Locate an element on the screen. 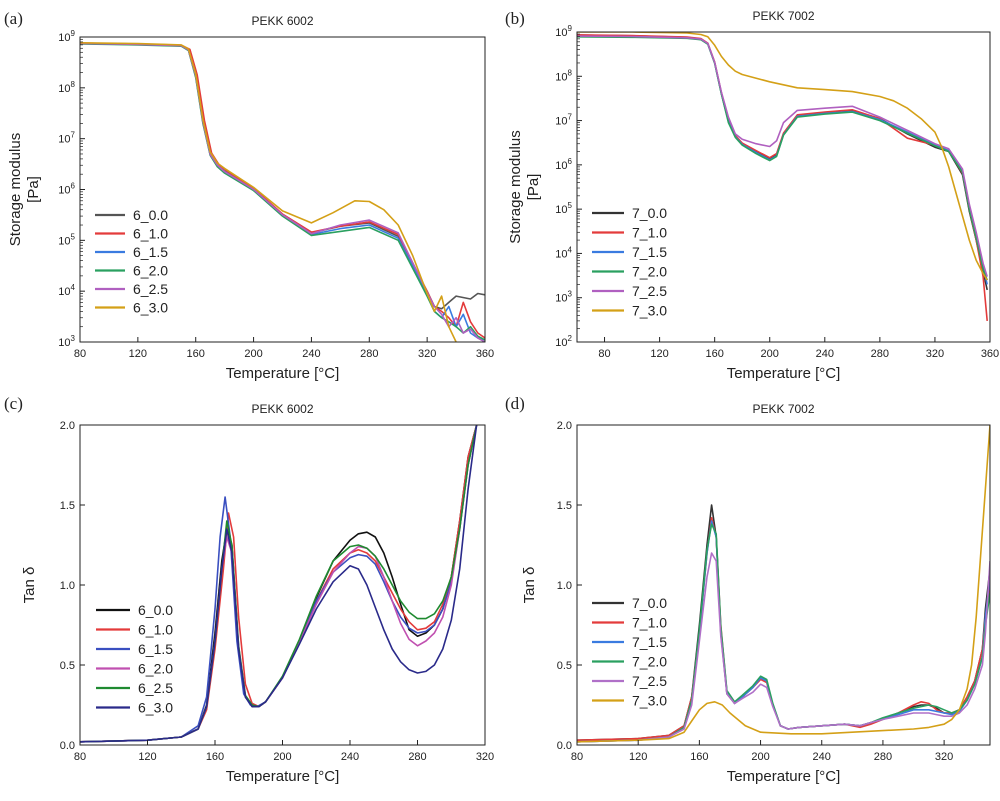 This screenshot has height=801, width=1000. y-tick-label: 1.5 is located at coordinates (67, 506).